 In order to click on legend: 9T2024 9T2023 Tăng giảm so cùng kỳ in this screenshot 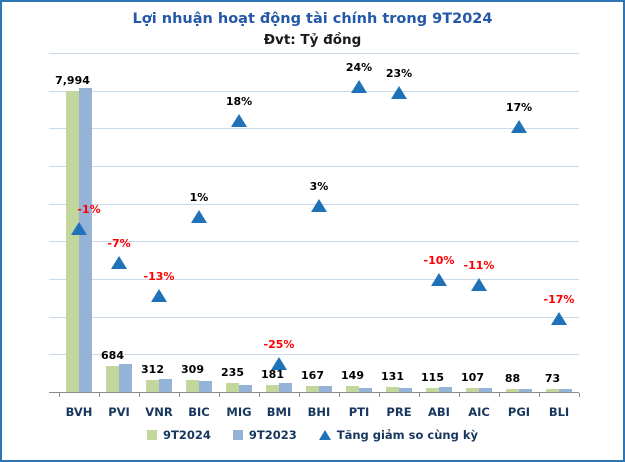, I will do `click(312, 435)`.